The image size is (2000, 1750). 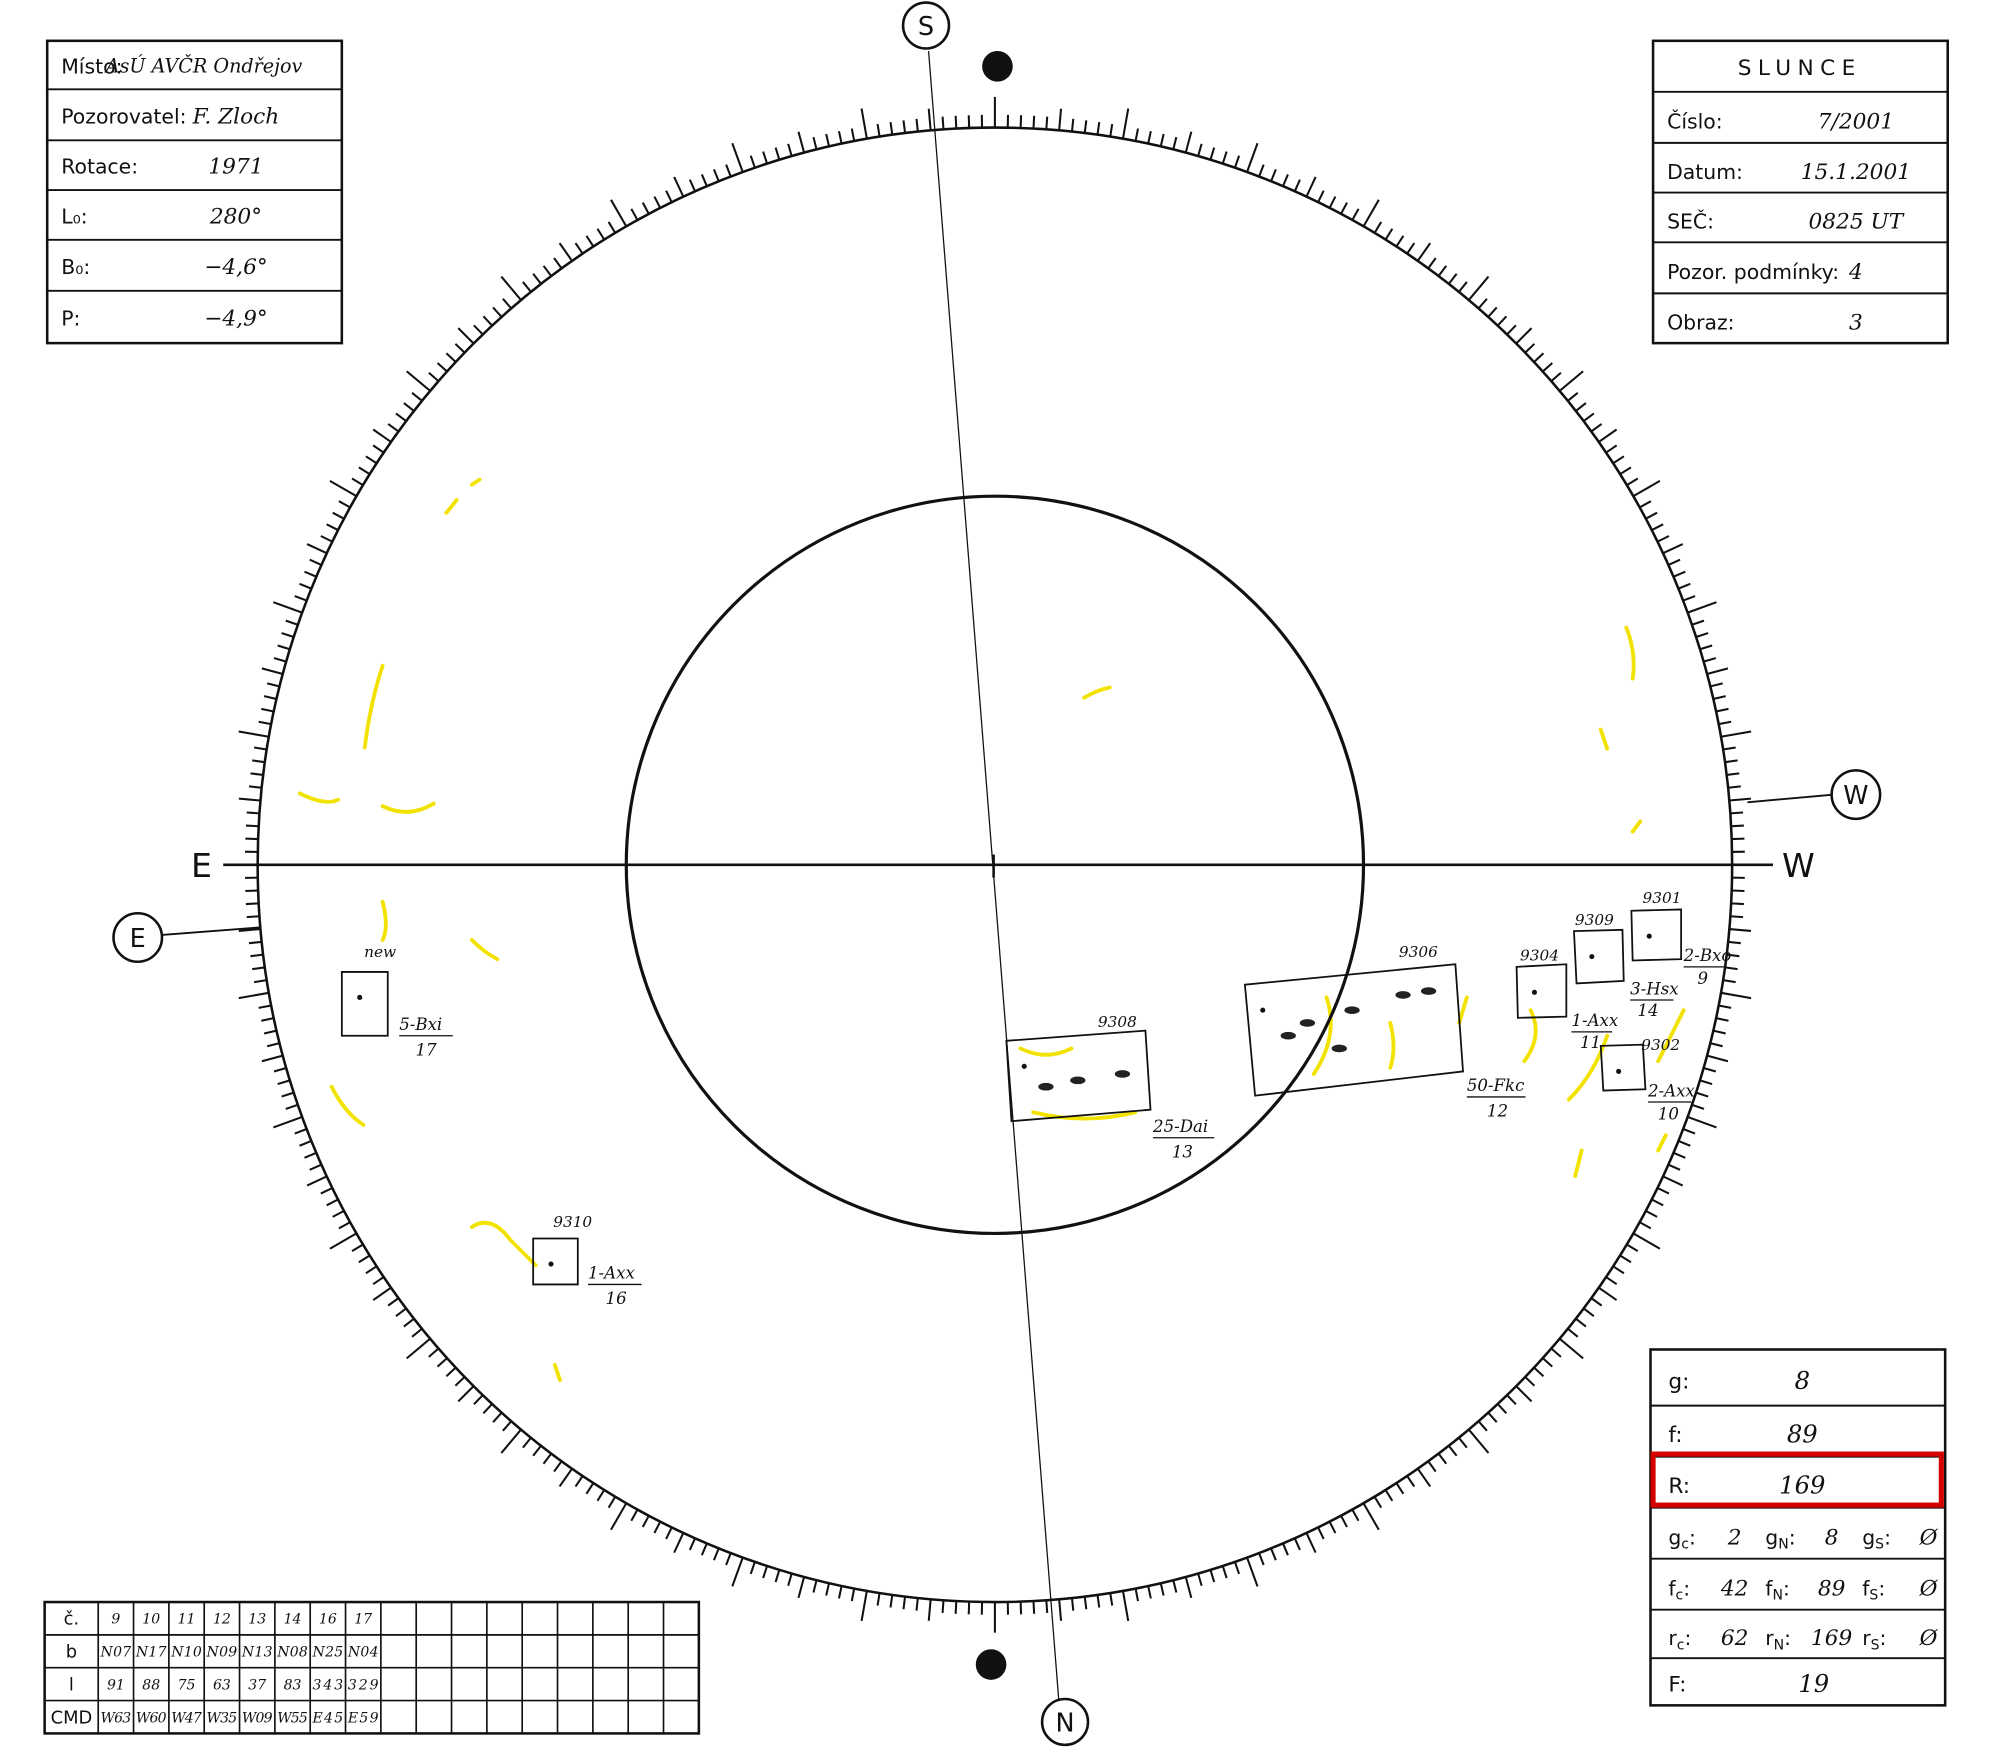 What do you see at coordinates (328, 1620) in the screenshot?
I see `cell-value: 16` at bounding box center [328, 1620].